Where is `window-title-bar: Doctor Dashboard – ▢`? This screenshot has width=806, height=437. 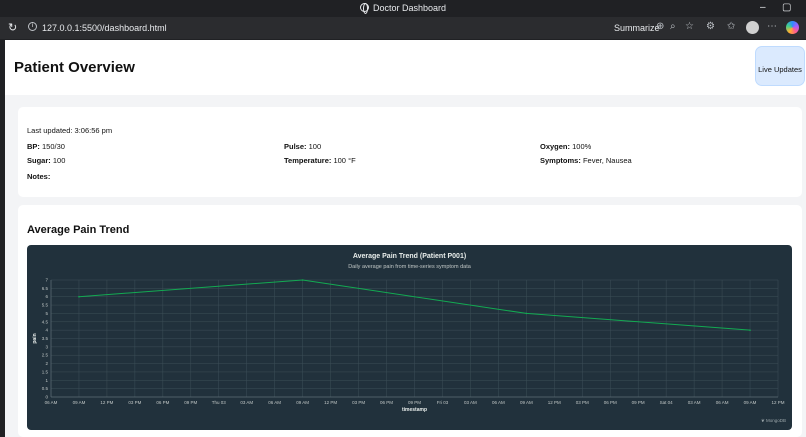 window-title-bar: Doctor Dashboard – ▢ is located at coordinates (403, 8).